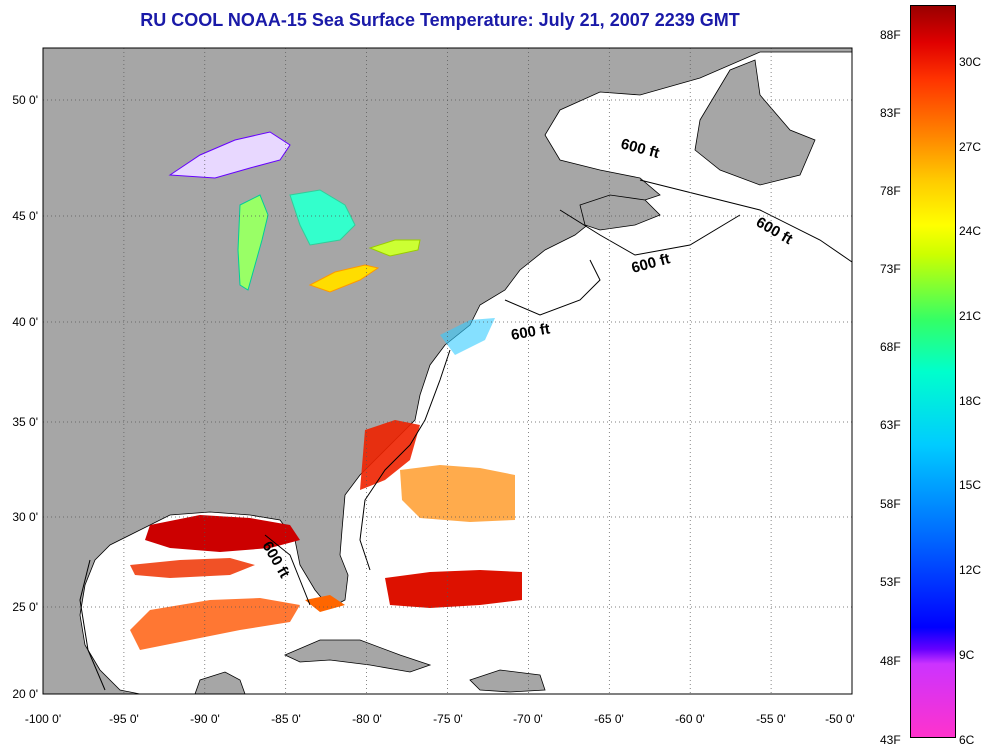 This screenshot has height=754, width=984. What do you see at coordinates (771, 719) in the screenshot?
I see `lon-tick-label: -55 0'` at bounding box center [771, 719].